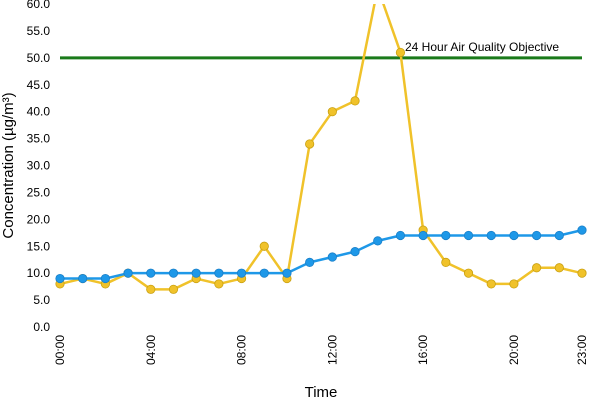 This screenshot has width=600, height=400. Describe the element at coordinates (39, 85) in the screenshot. I see `y-tick-label: 45.0` at that location.